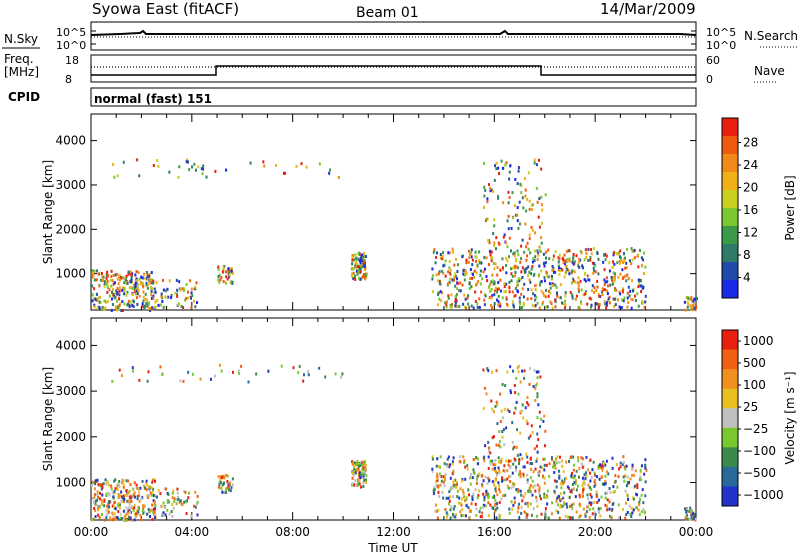 The image size is (800, 554). What do you see at coordinates (21, 72) in the screenshot?
I see `freq-label-line2: [MHz]` at bounding box center [21, 72].